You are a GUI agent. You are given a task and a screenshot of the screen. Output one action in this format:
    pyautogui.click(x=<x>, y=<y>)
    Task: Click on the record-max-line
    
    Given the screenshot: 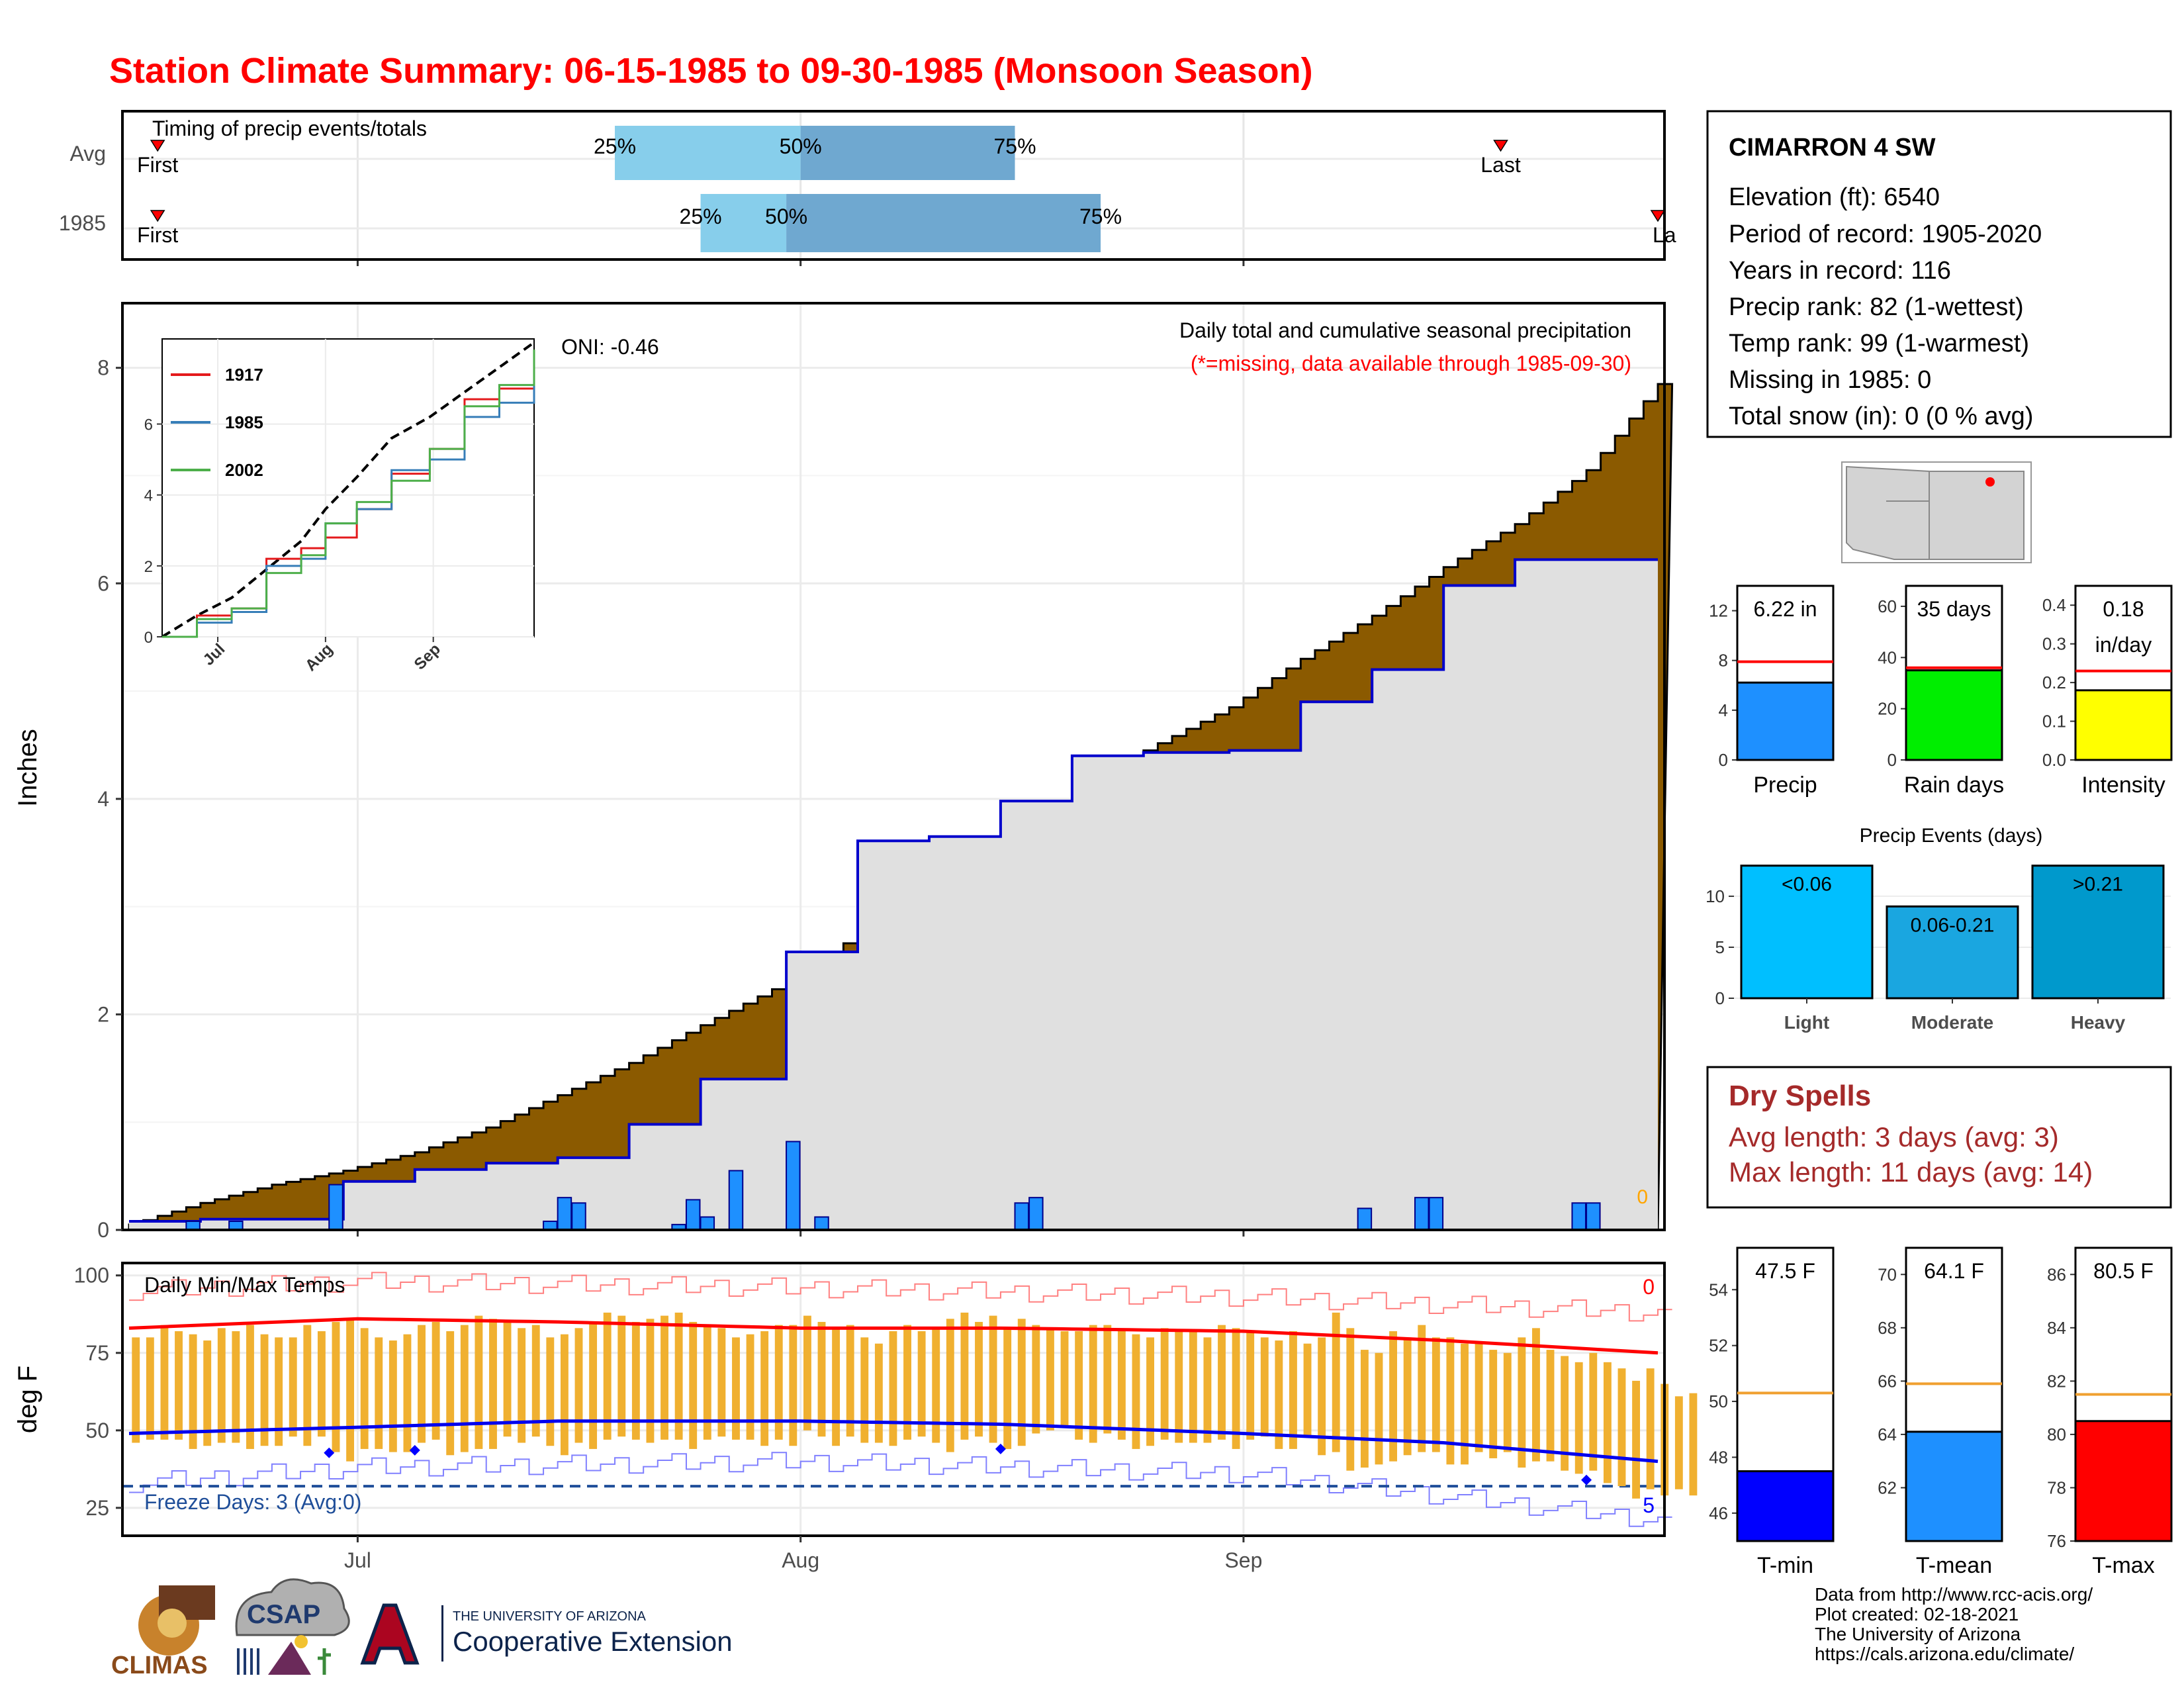 What is the action you would take?
    pyautogui.click(x=900, y=1297)
    